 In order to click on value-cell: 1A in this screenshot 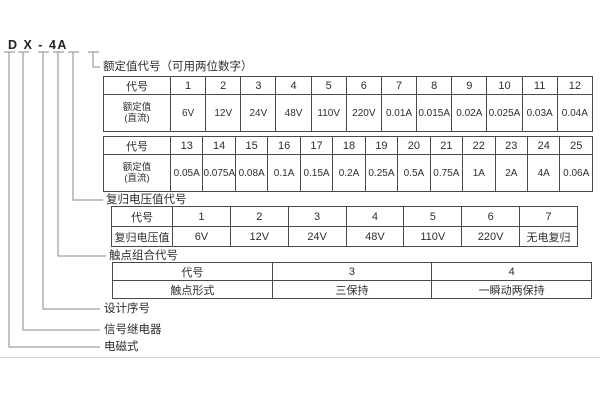, I will do `click(479, 173)`.